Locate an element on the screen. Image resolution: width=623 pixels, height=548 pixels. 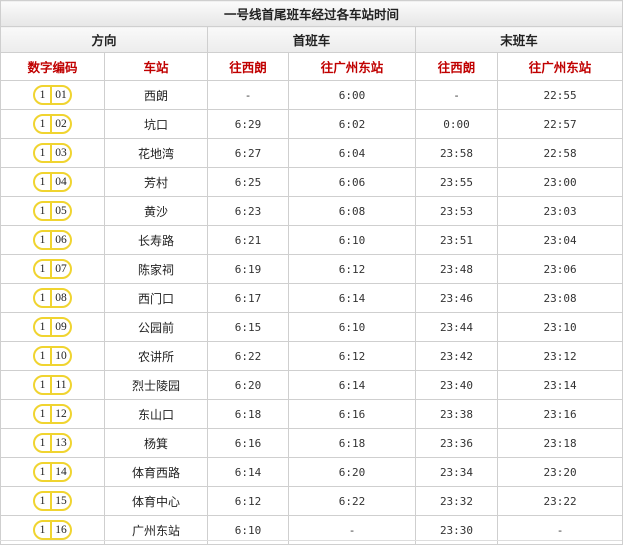
table-row: 1 13 杨箕 6:16 6:18 23:36 23:18 is located at coordinates (311, 443).